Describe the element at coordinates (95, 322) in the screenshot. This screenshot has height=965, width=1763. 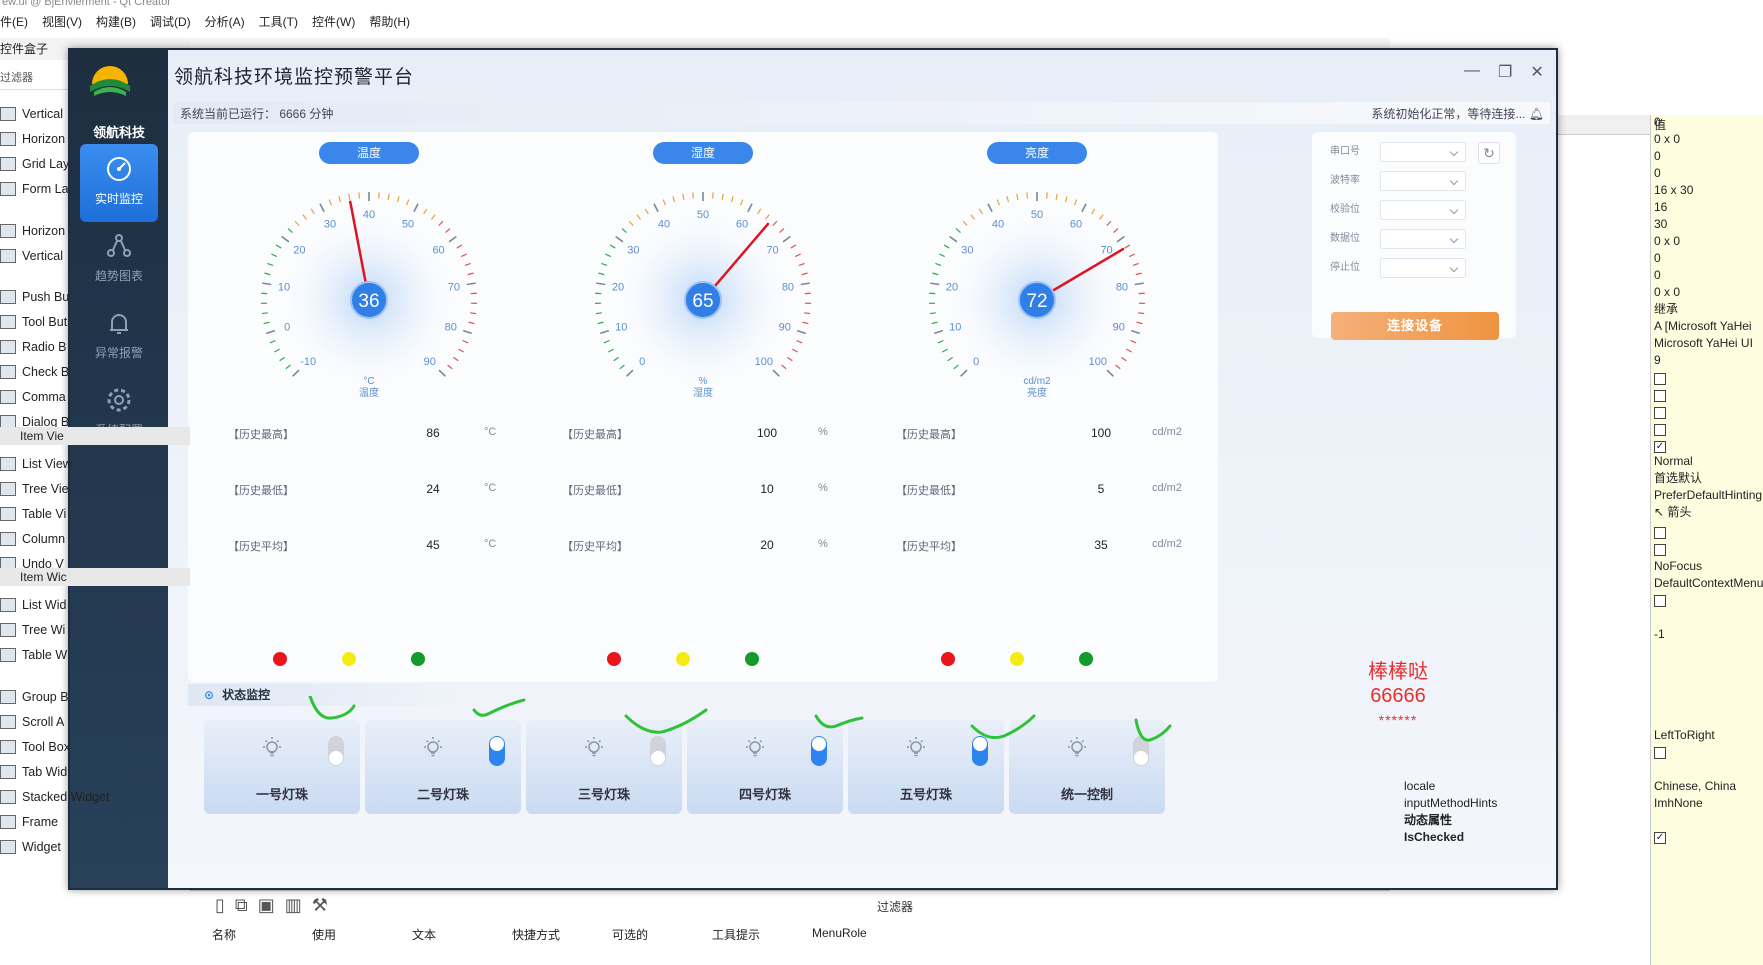
I see `widget-box-item: Tool But` at that location.